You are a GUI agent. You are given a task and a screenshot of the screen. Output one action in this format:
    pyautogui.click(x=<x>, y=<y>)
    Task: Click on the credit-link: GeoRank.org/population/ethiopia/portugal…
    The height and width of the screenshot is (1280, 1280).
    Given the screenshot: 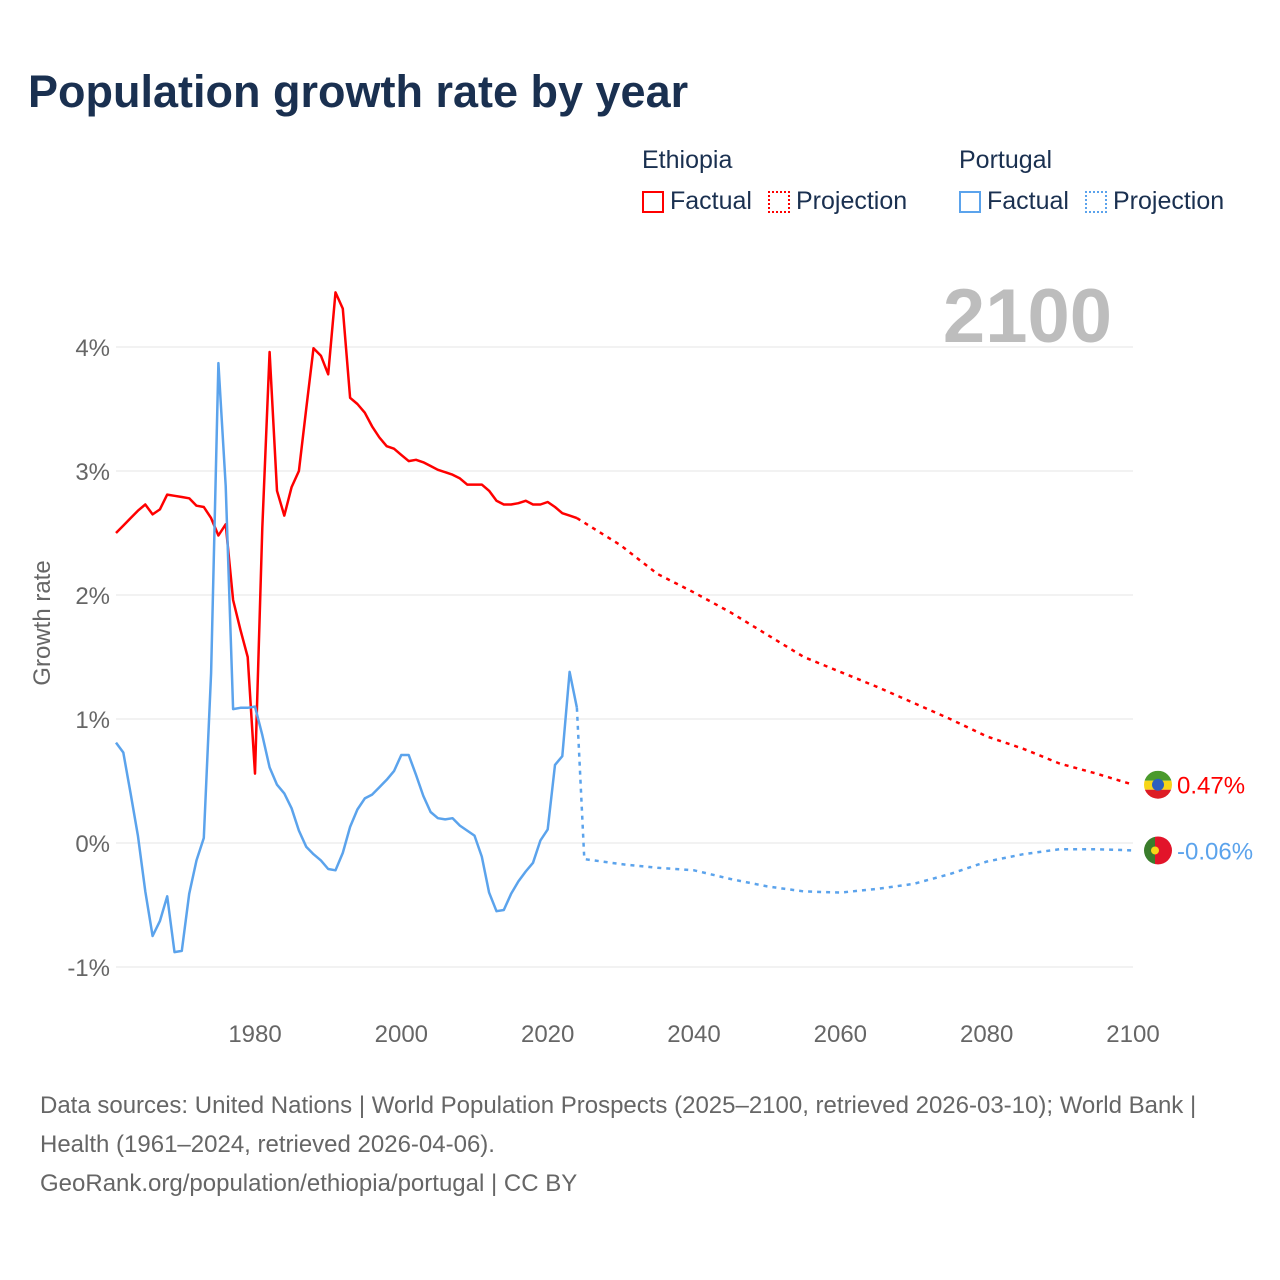 What is the action you would take?
    pyautogui.click(x=309, y=1183)
    